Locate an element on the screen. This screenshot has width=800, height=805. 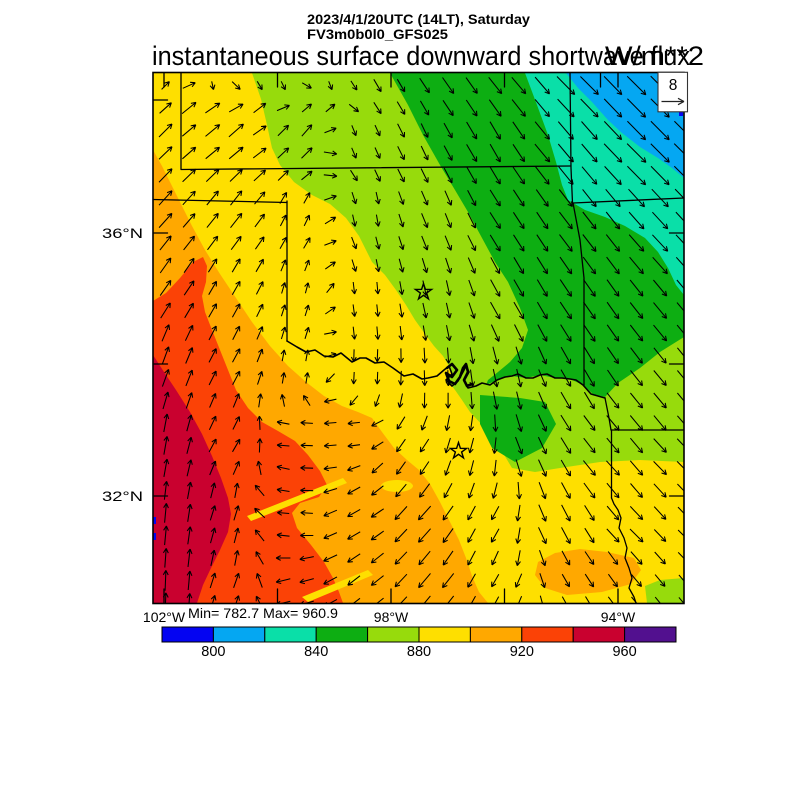
svg-text: 8 is located at coordinates (673, 85).